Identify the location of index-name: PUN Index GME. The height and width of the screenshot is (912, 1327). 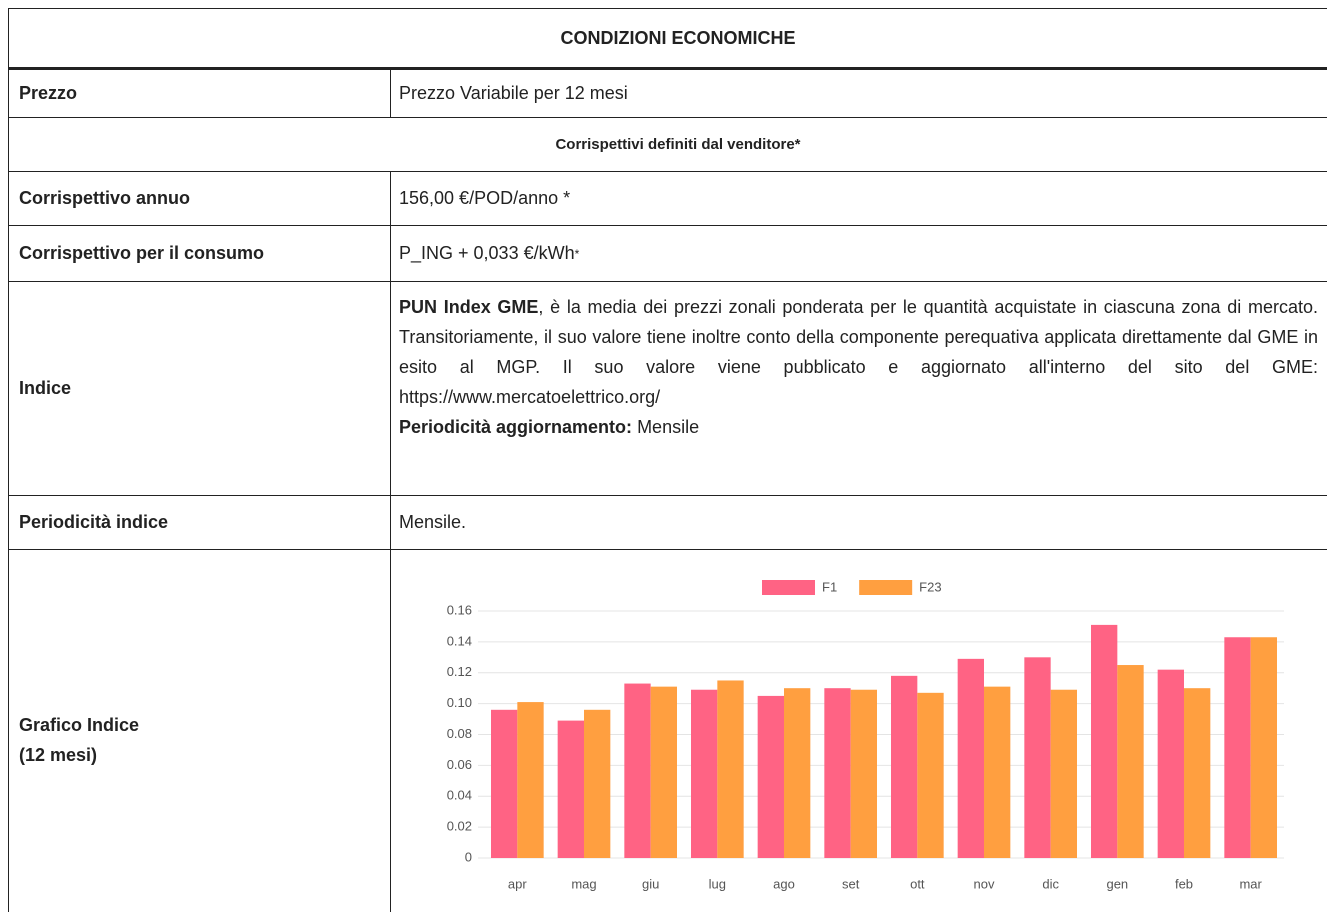
(469, 307).